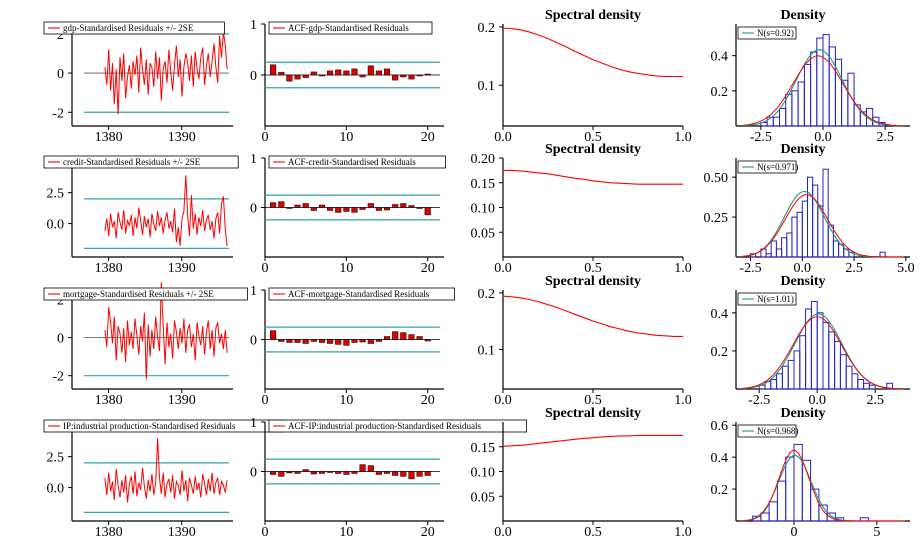 This screenshot has height=538, width=924. Describe the element at coordinates (60, 301) in the screenshot. I see `y-tick-label: 2` at that location.